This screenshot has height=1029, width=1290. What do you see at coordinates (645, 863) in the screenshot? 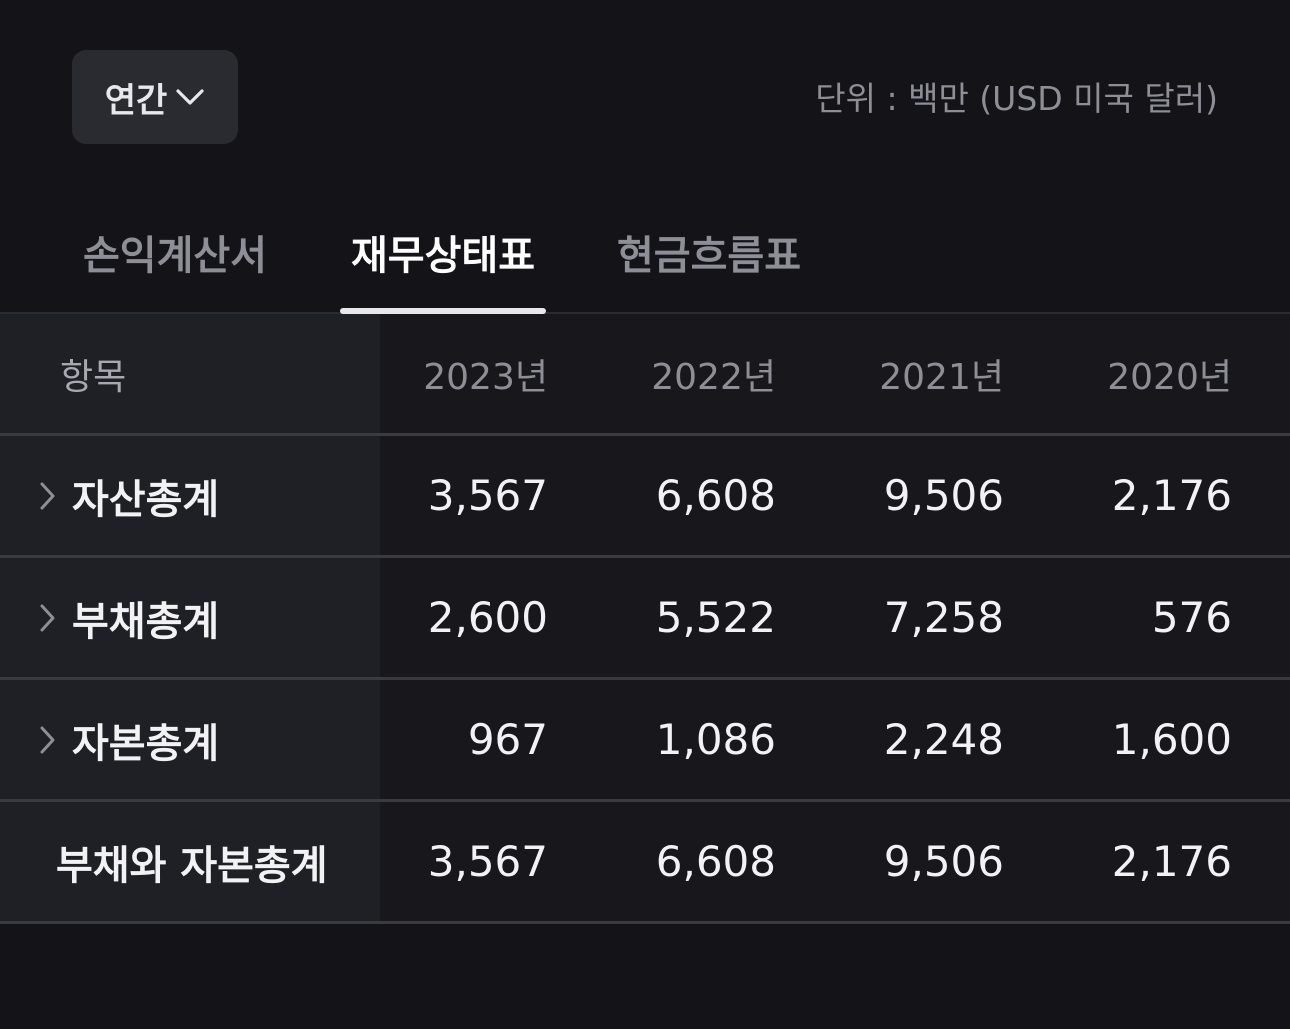
I see `table-row-total-liabilities-and-equity: 부채와 자본총계 3,567 6,608 9,506 2,176` at bounding box center [645, 863].